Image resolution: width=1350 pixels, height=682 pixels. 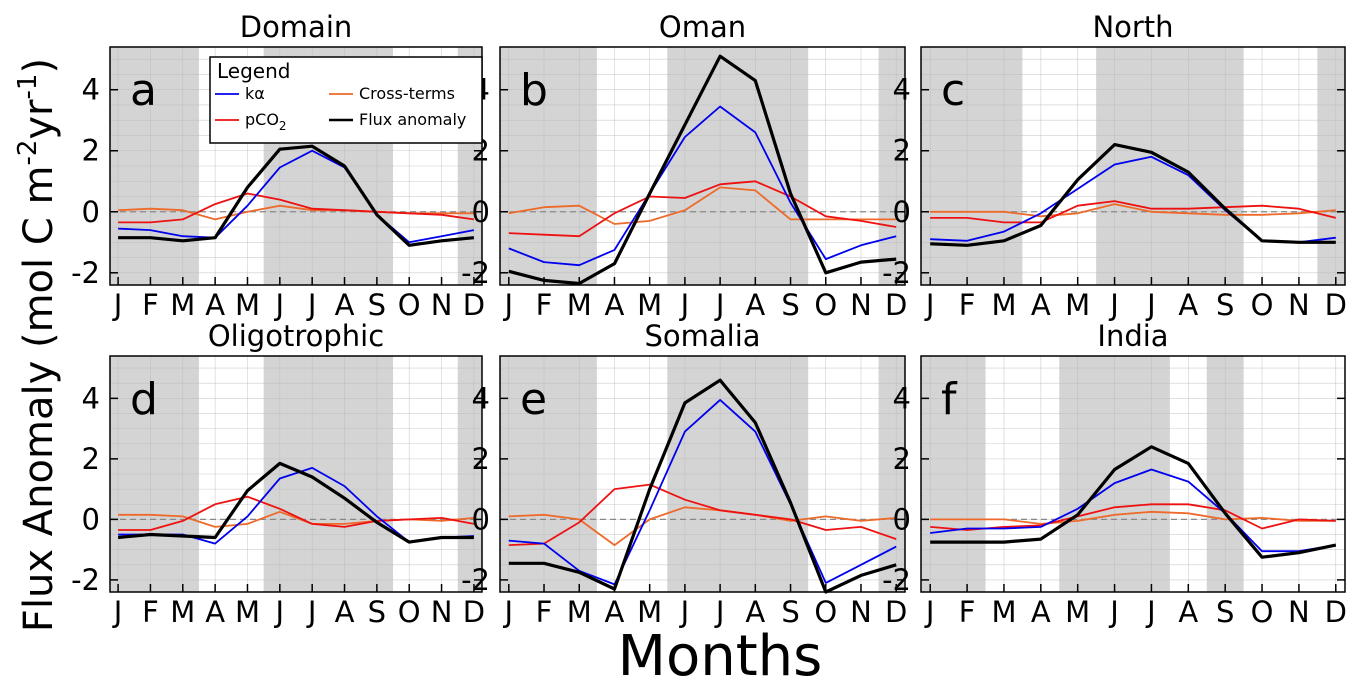 I want to click on x-axis-label: Months, so click(x=720, y=653).